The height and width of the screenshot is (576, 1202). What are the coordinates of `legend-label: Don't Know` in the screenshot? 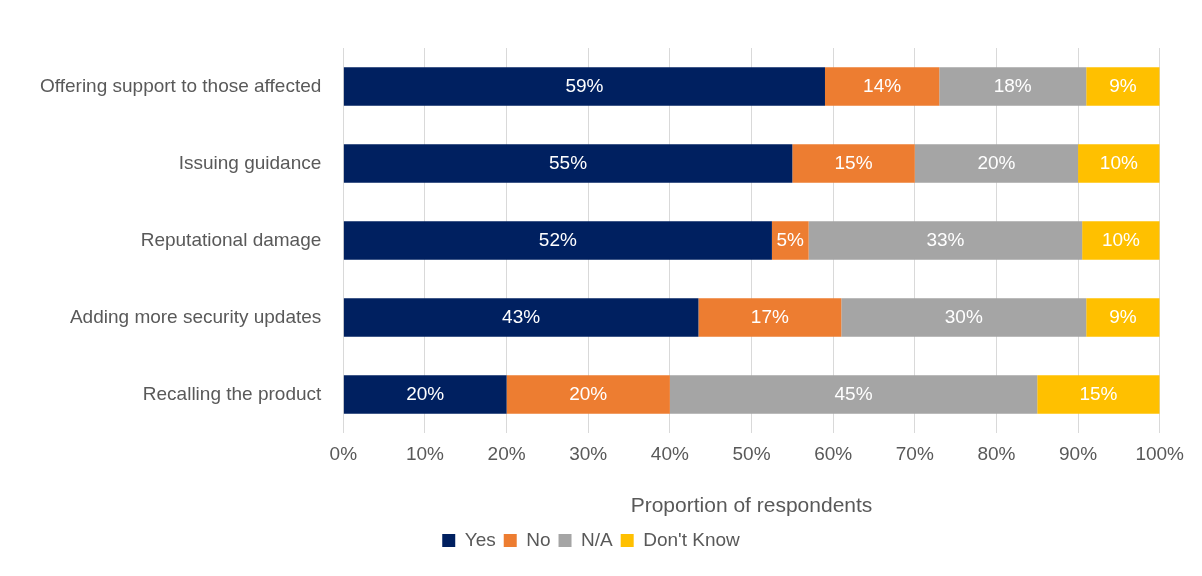 It's located at (692, 539).